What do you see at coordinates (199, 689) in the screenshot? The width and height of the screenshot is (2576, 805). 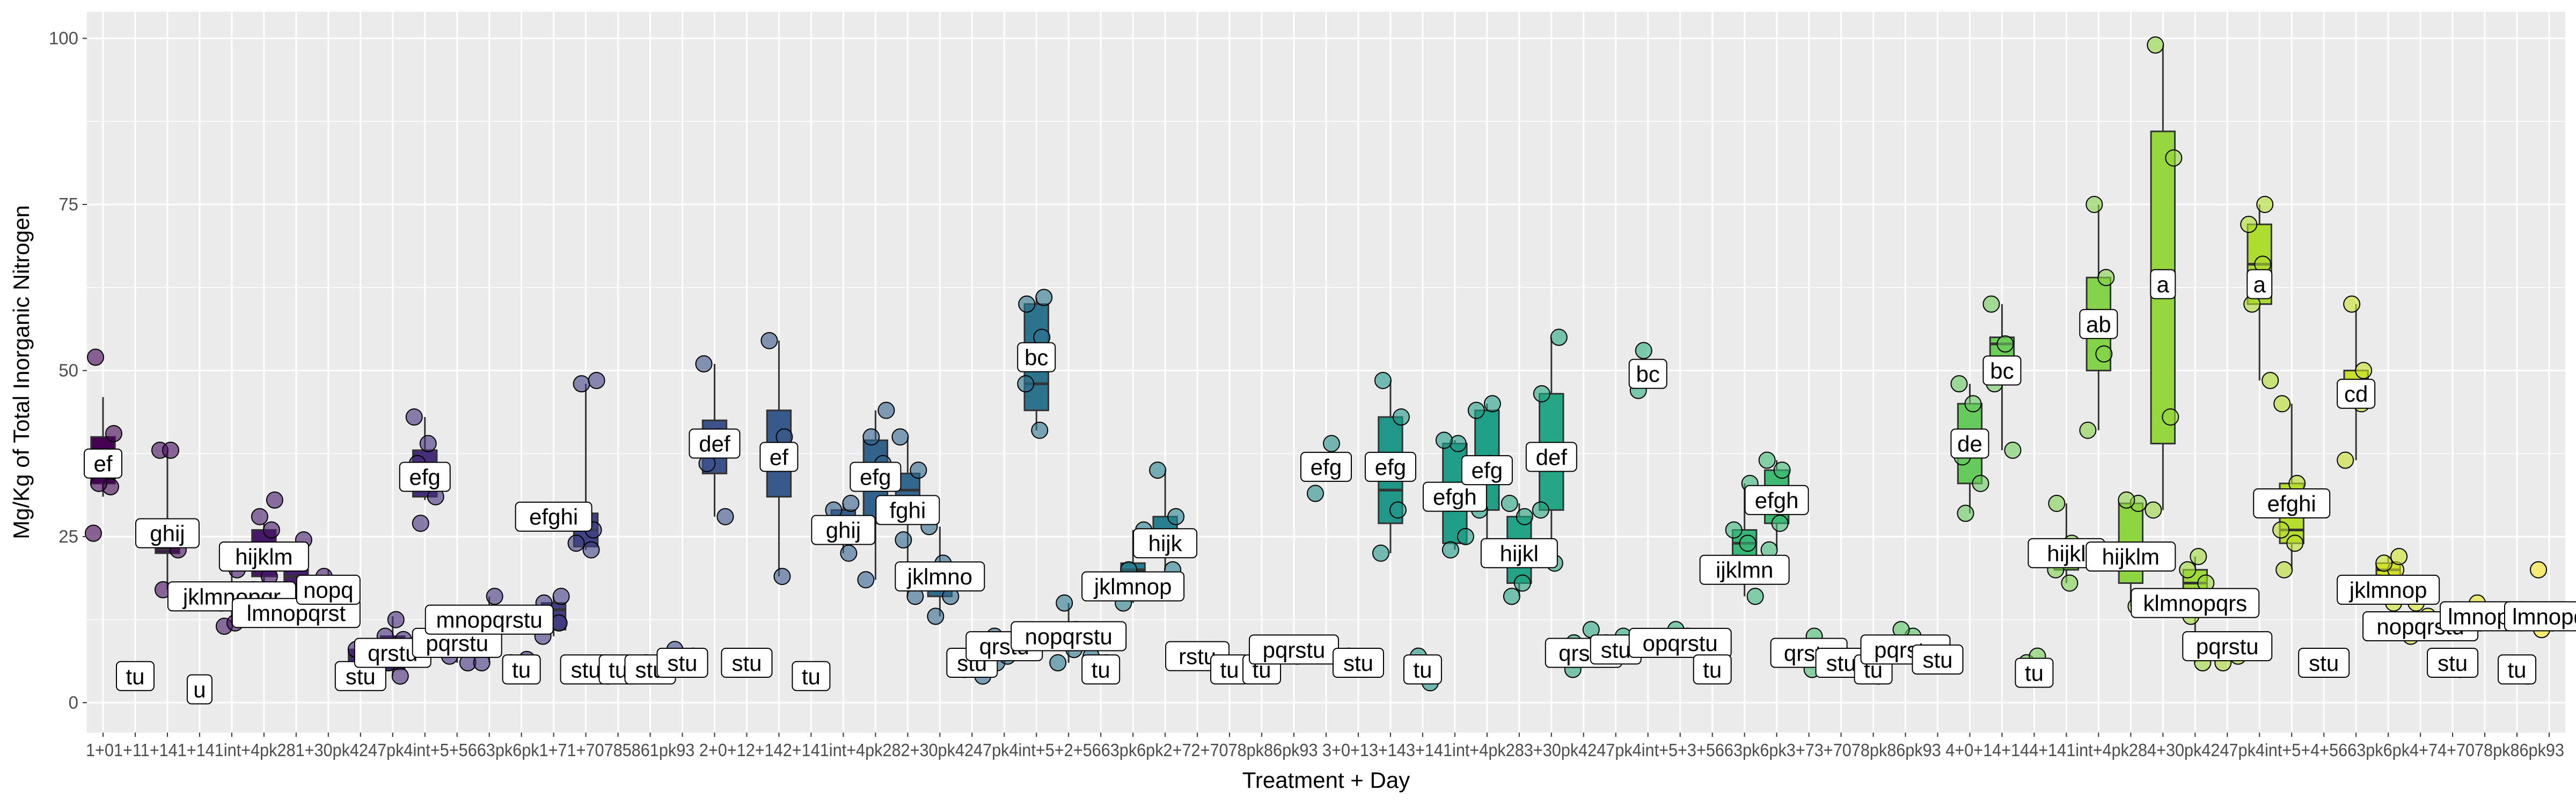 I see `cld-label-text: u` at bounding box center [199, 689].